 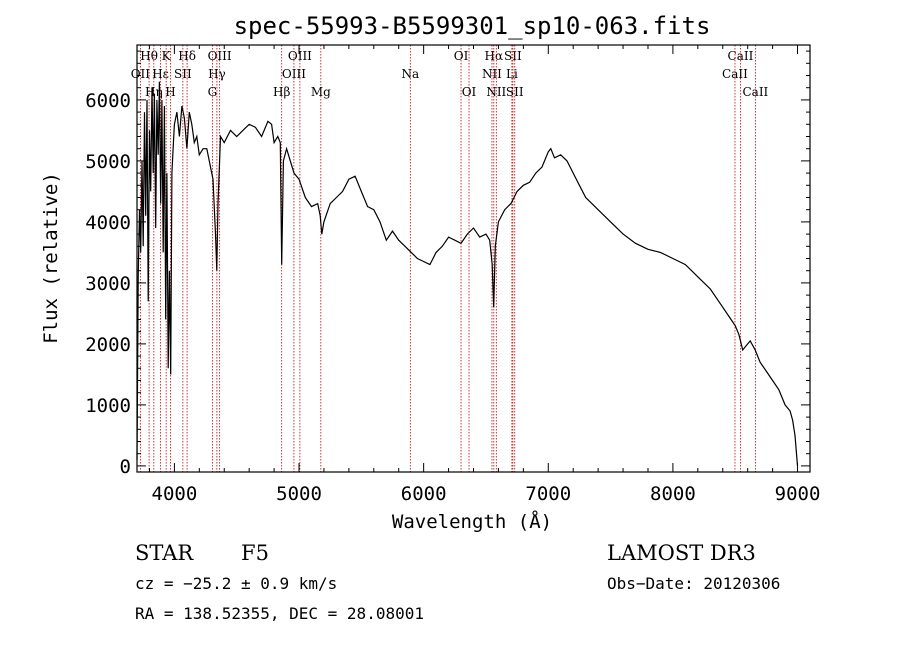 What do you see at coordinates (164, 553) in the screenshot?
I see `object-class: STAR` at bounding box center [164, 553].